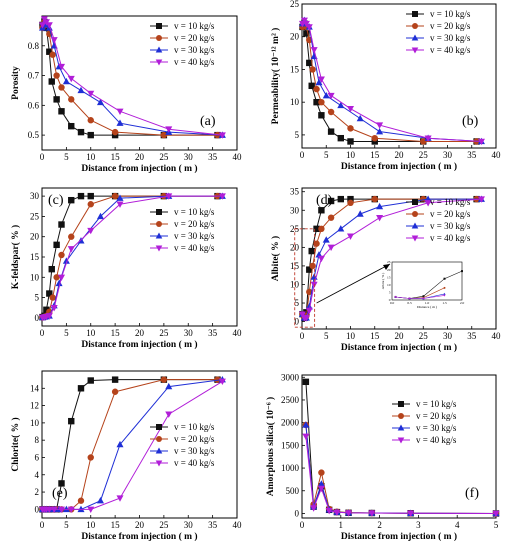 The width and height of the screenshot is (516, 550). What do you see at coordinates (35, 196) in the screenshot?
I see `y-tick-label: 30` at bounding box center [35, 196].